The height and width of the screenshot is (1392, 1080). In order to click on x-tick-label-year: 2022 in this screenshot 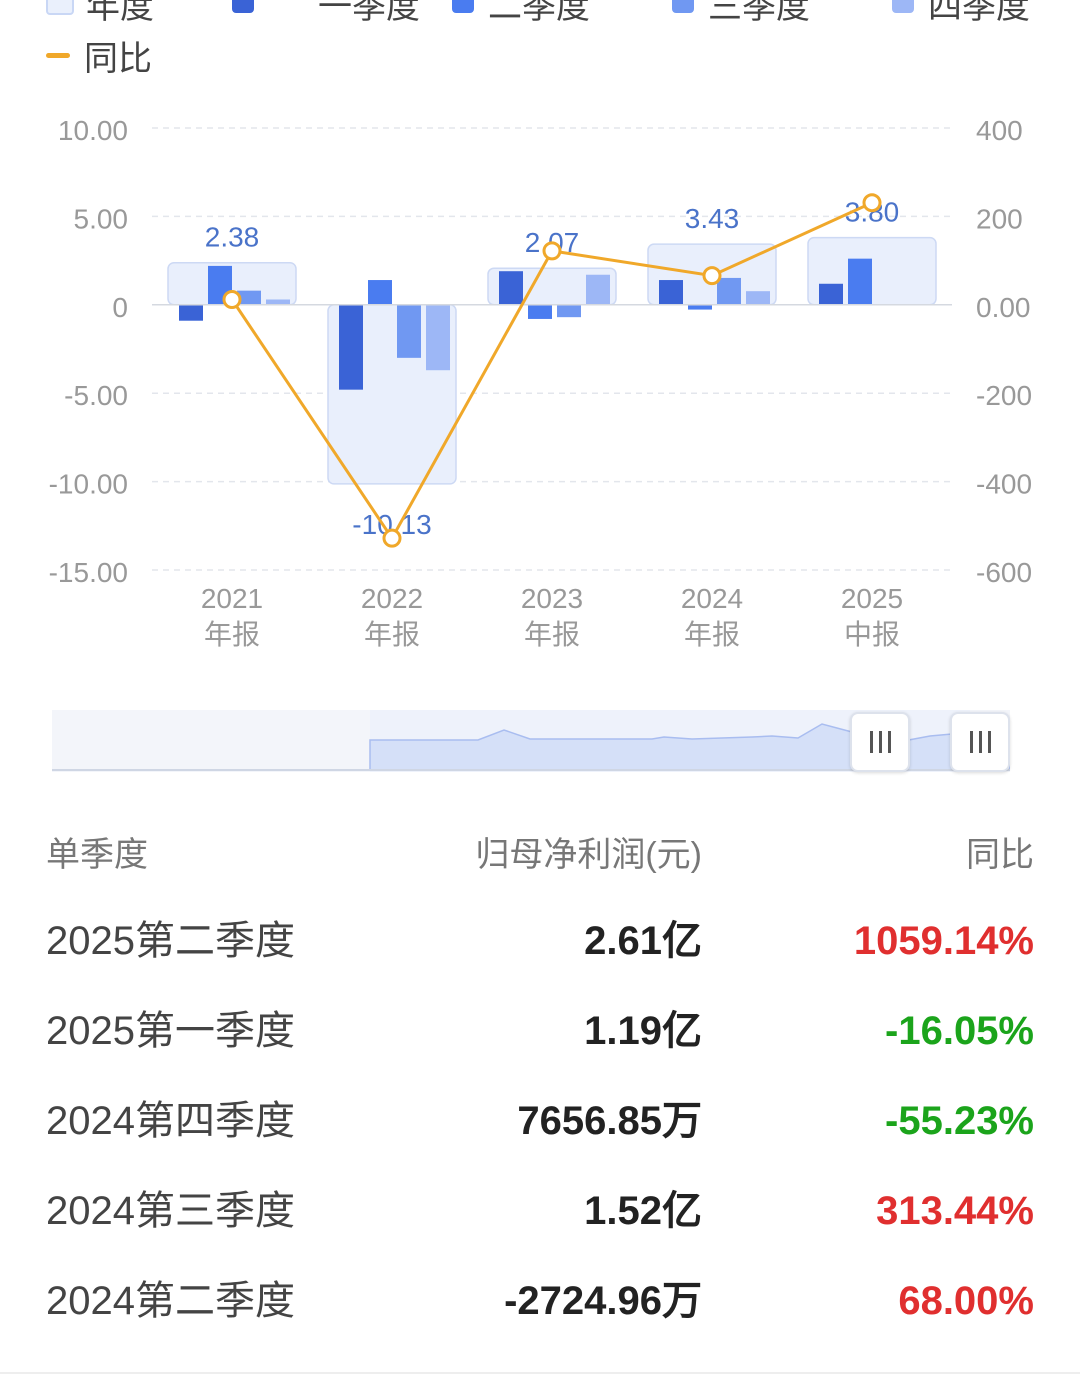, I will do `click(392, 598)`.